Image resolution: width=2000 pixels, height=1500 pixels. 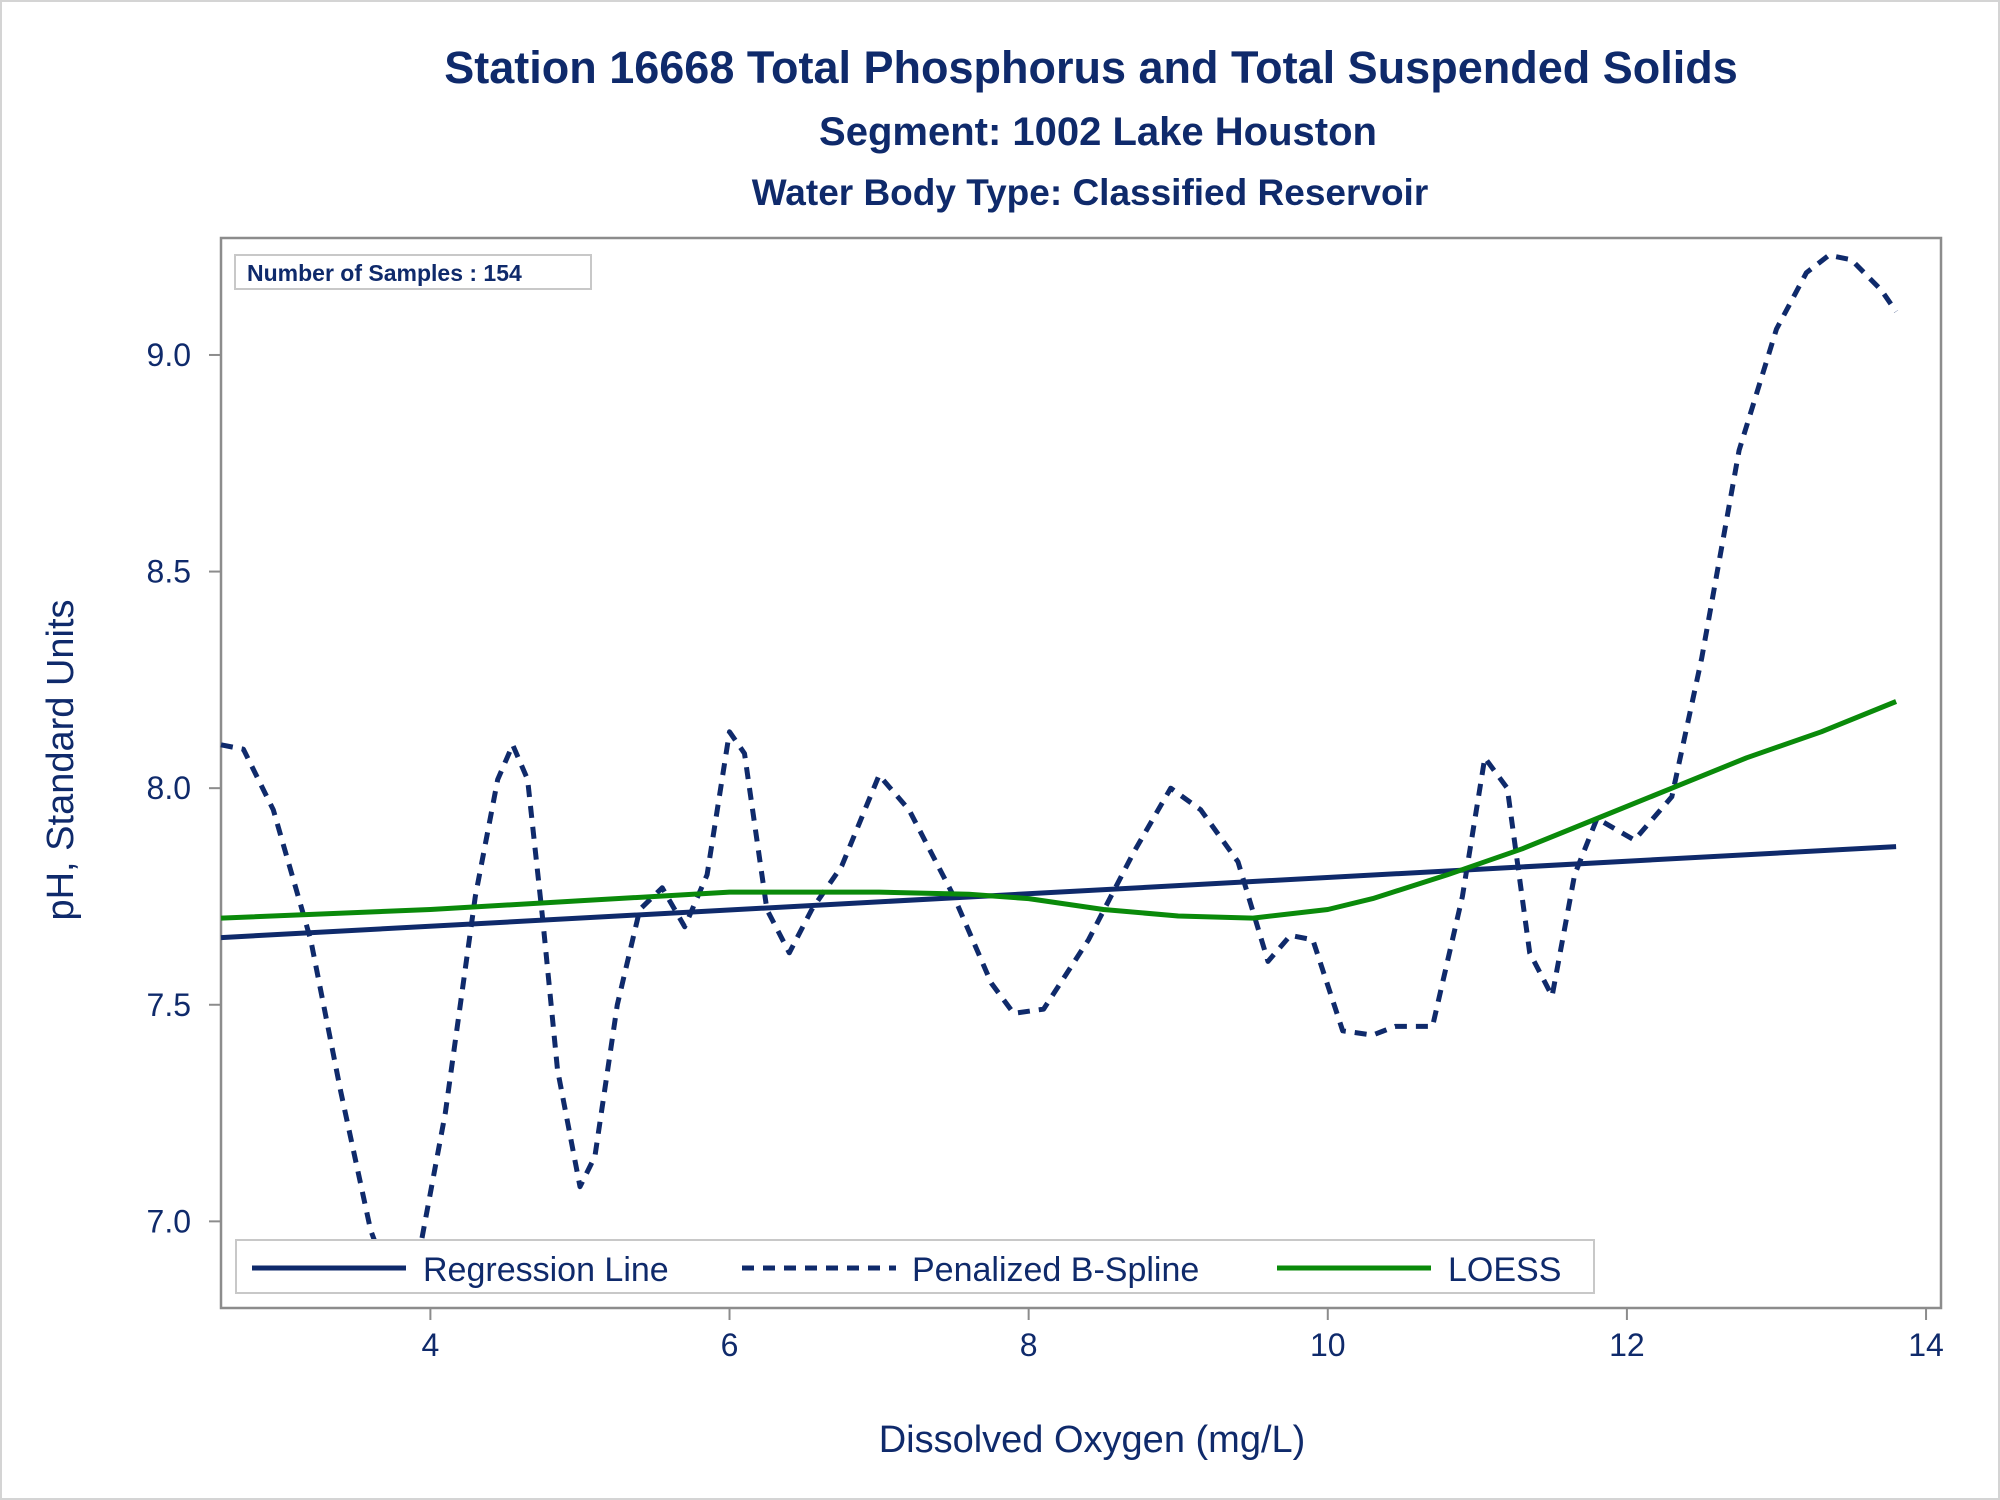 What do you see at coordinates (61, 759) in the screenshot?
I see `y-axis-label: pH, Standard Units` at bounding box center [61, 759].